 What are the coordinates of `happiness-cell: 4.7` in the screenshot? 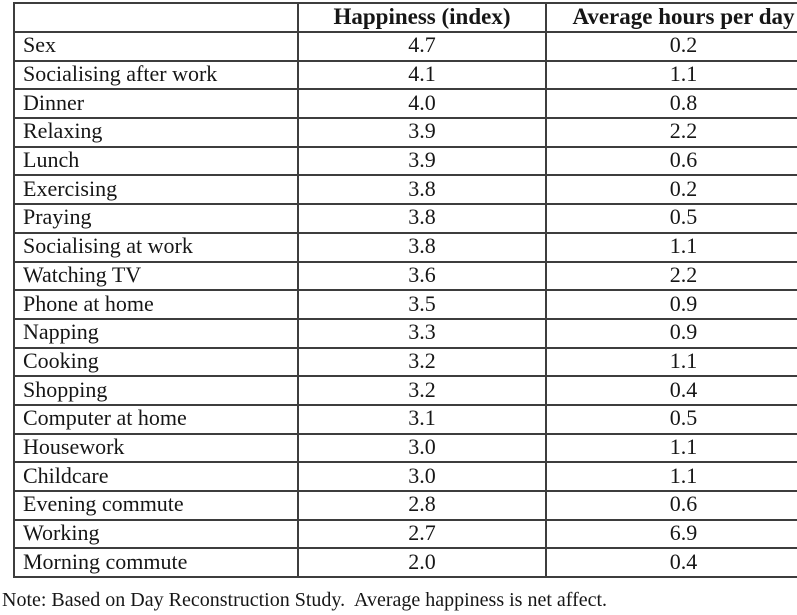 It's located at (422, 46).